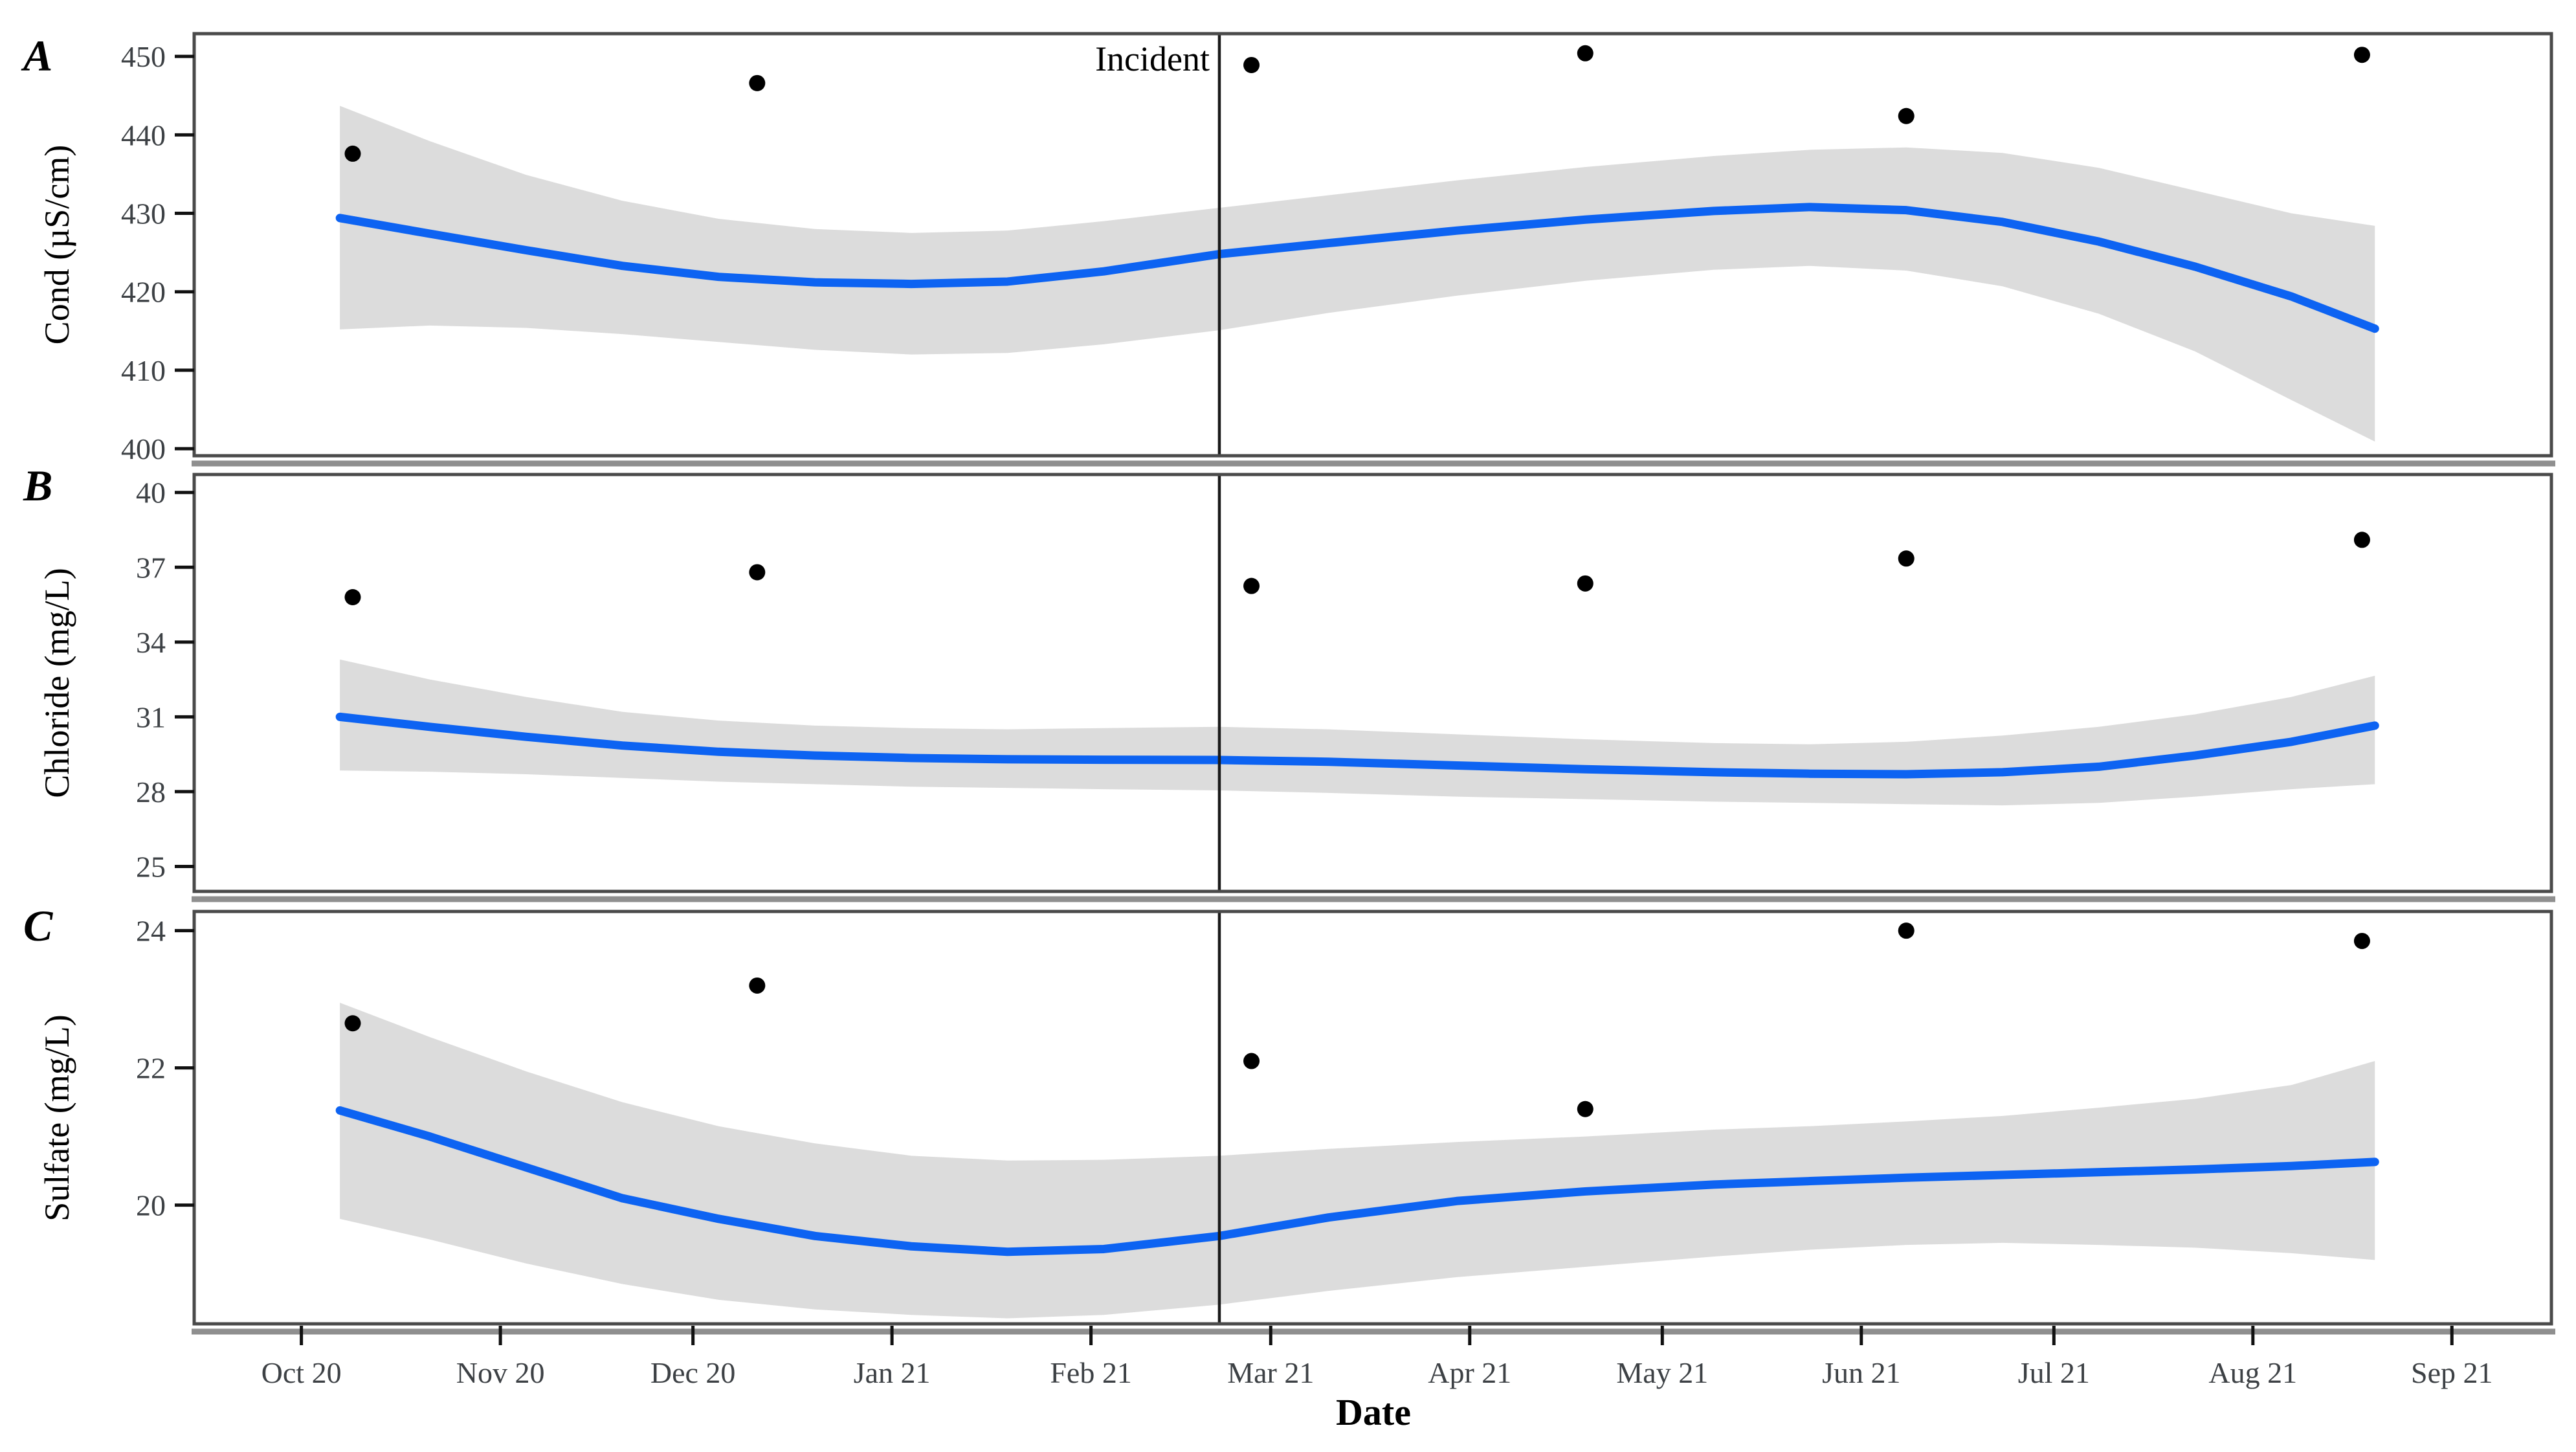  What do you see at coordinates (151, 642) in the screenshot?
I see `panel-b-y-tick-label: 34` at bounding box center [151, 642].